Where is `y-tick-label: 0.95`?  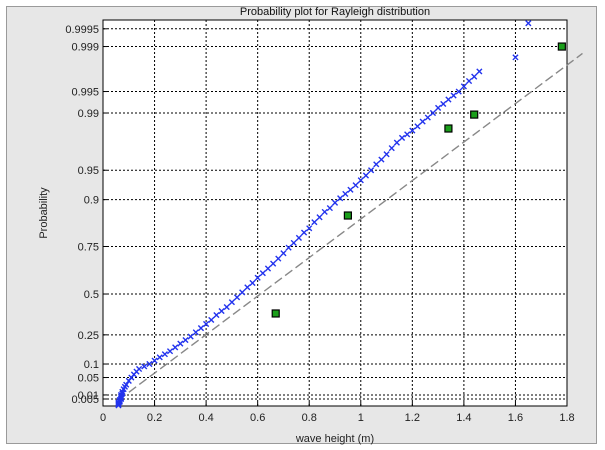
y-tick-label: 0.95 is located at coordinates (88, 171).